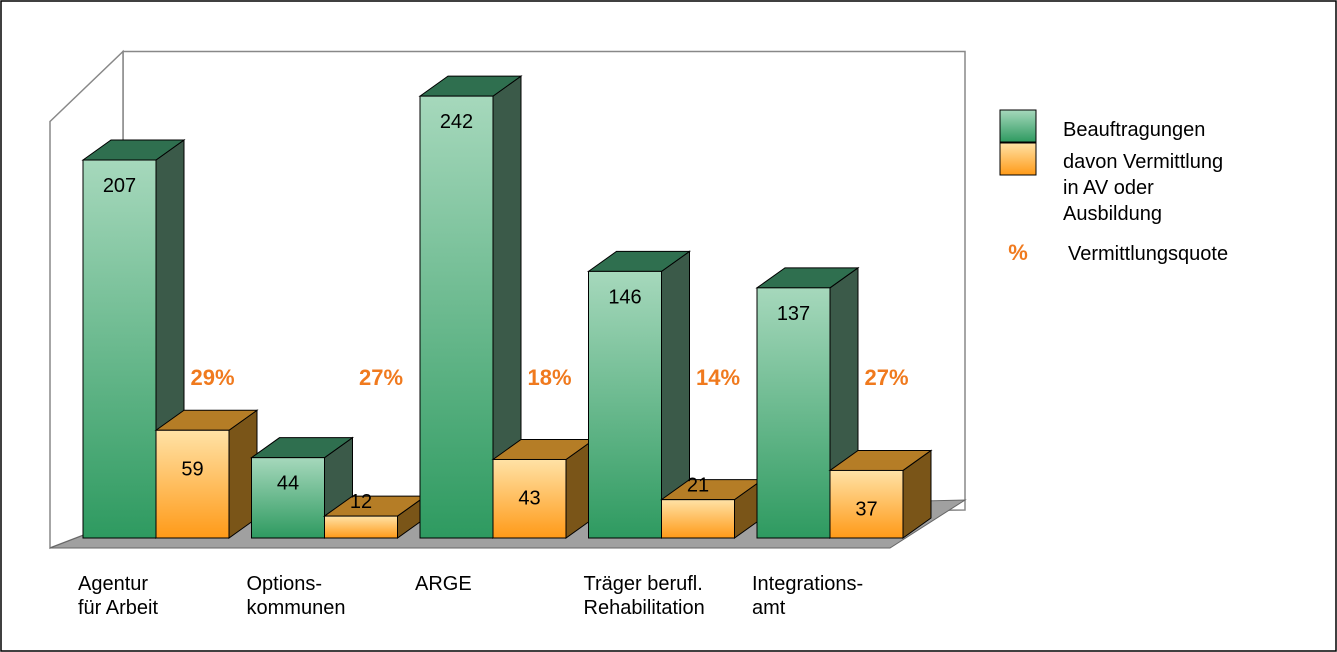 This screenshot has height=652, width=1337. What do you see at coordinates (192, 469) in the screenshot?
I see `value-label: 59` at bounding box center [192, 469].